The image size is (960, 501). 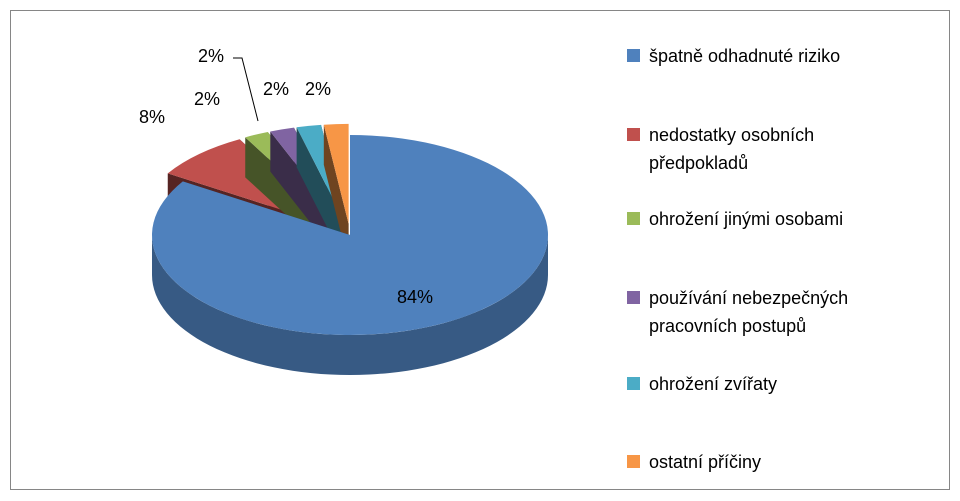 I want to click on legend-item: špatně odhadnuté riziko, so click(x=765, y=56).